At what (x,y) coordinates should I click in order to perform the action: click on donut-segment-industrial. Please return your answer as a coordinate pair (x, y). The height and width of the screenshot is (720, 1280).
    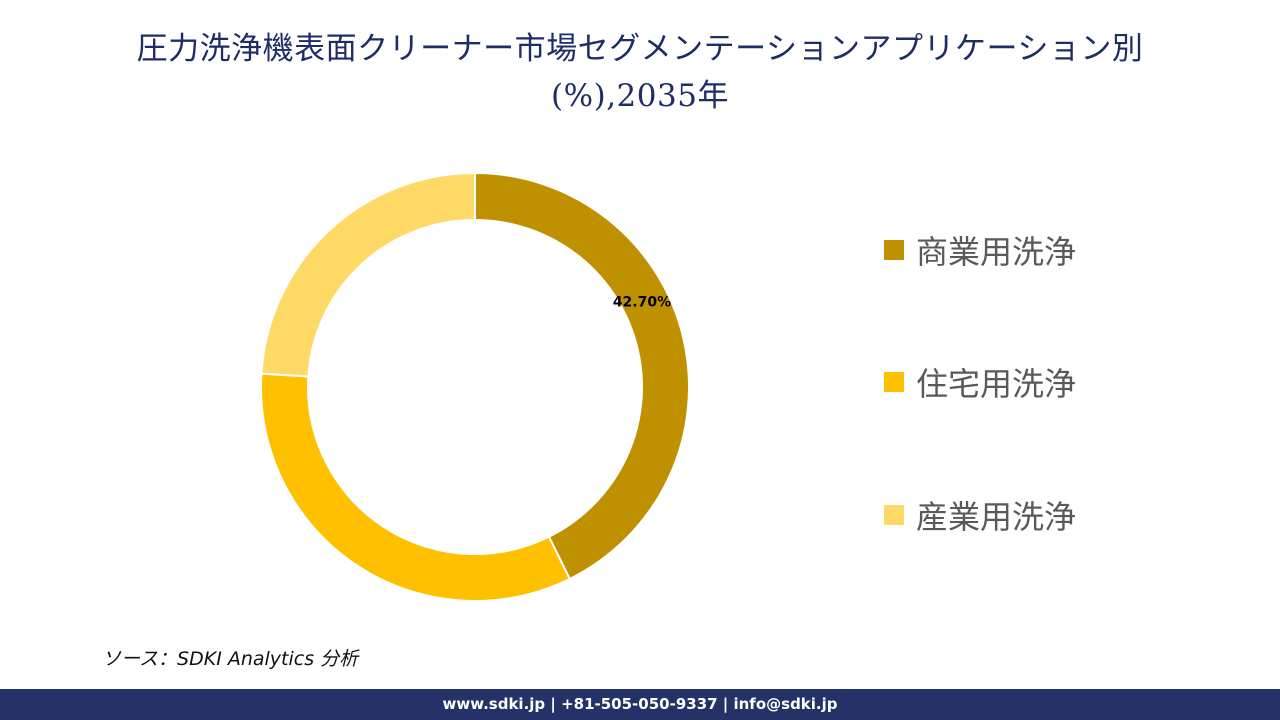
    Looking at the image, I should click on (368, 274).